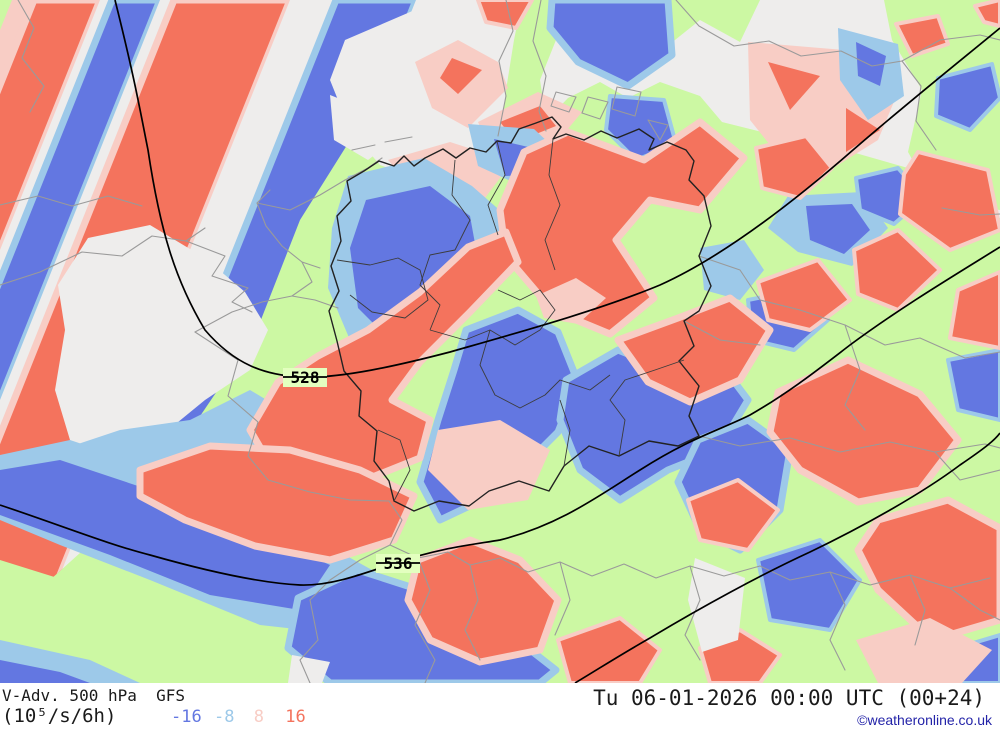 The image size is (1000, 733). Describe the element at coordinates (94, 695) in the screenshot. I see `map-title: V-Adv. 500 hPa GFS` at that location.